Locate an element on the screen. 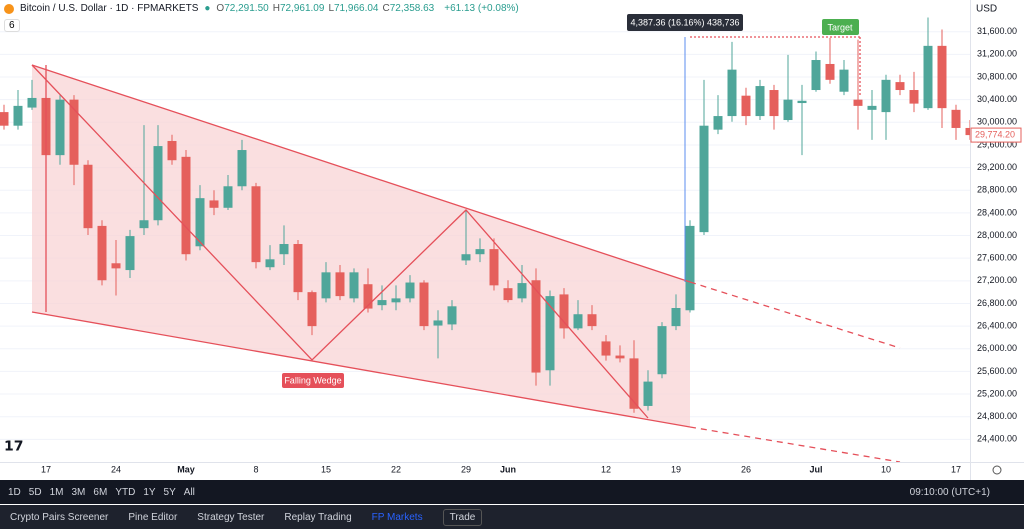  last-price-box is located at coordinates (996, 135).